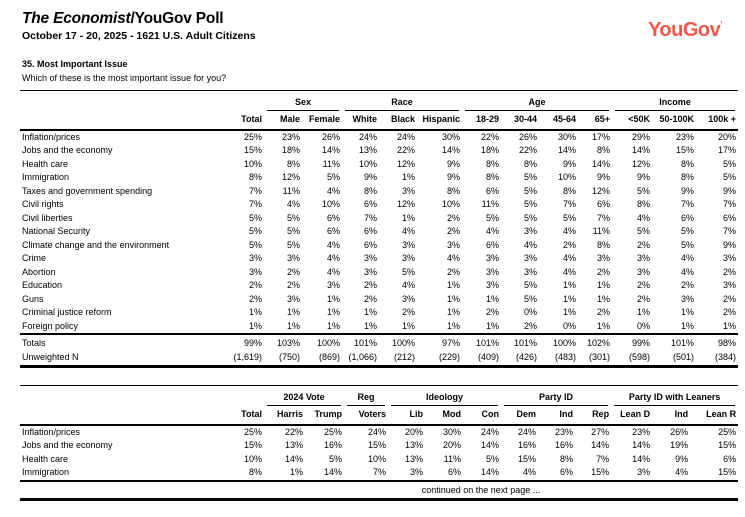  What do you see at coordinates (252, 445) in the screenshot?
I see `data-cell: 15%` at bounding box center [252, 445].